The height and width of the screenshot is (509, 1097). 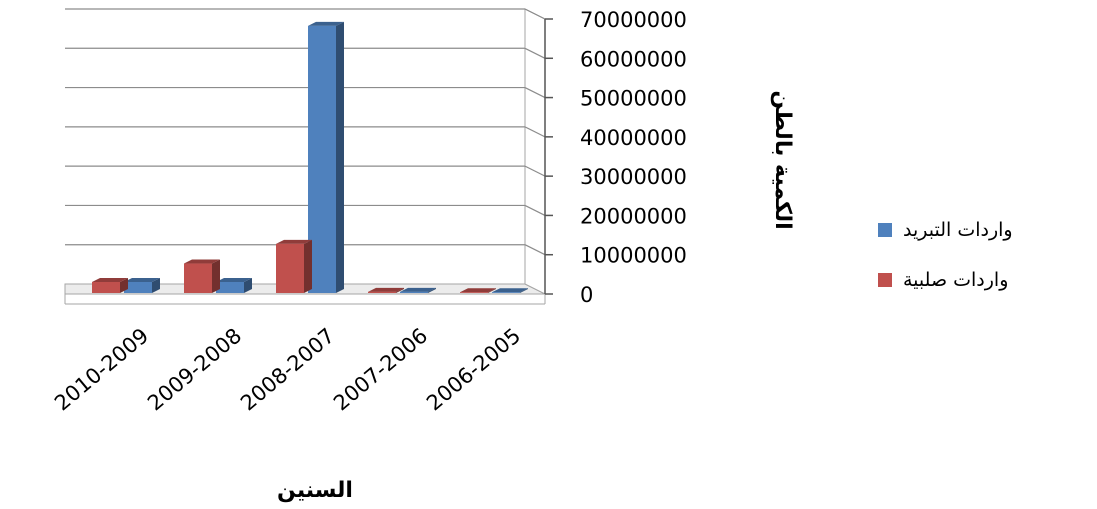 What do you see at coordinates (633, 256) in the screenshot?
I see `y-tick-label: 10000000` at bounding box center [633, 256].